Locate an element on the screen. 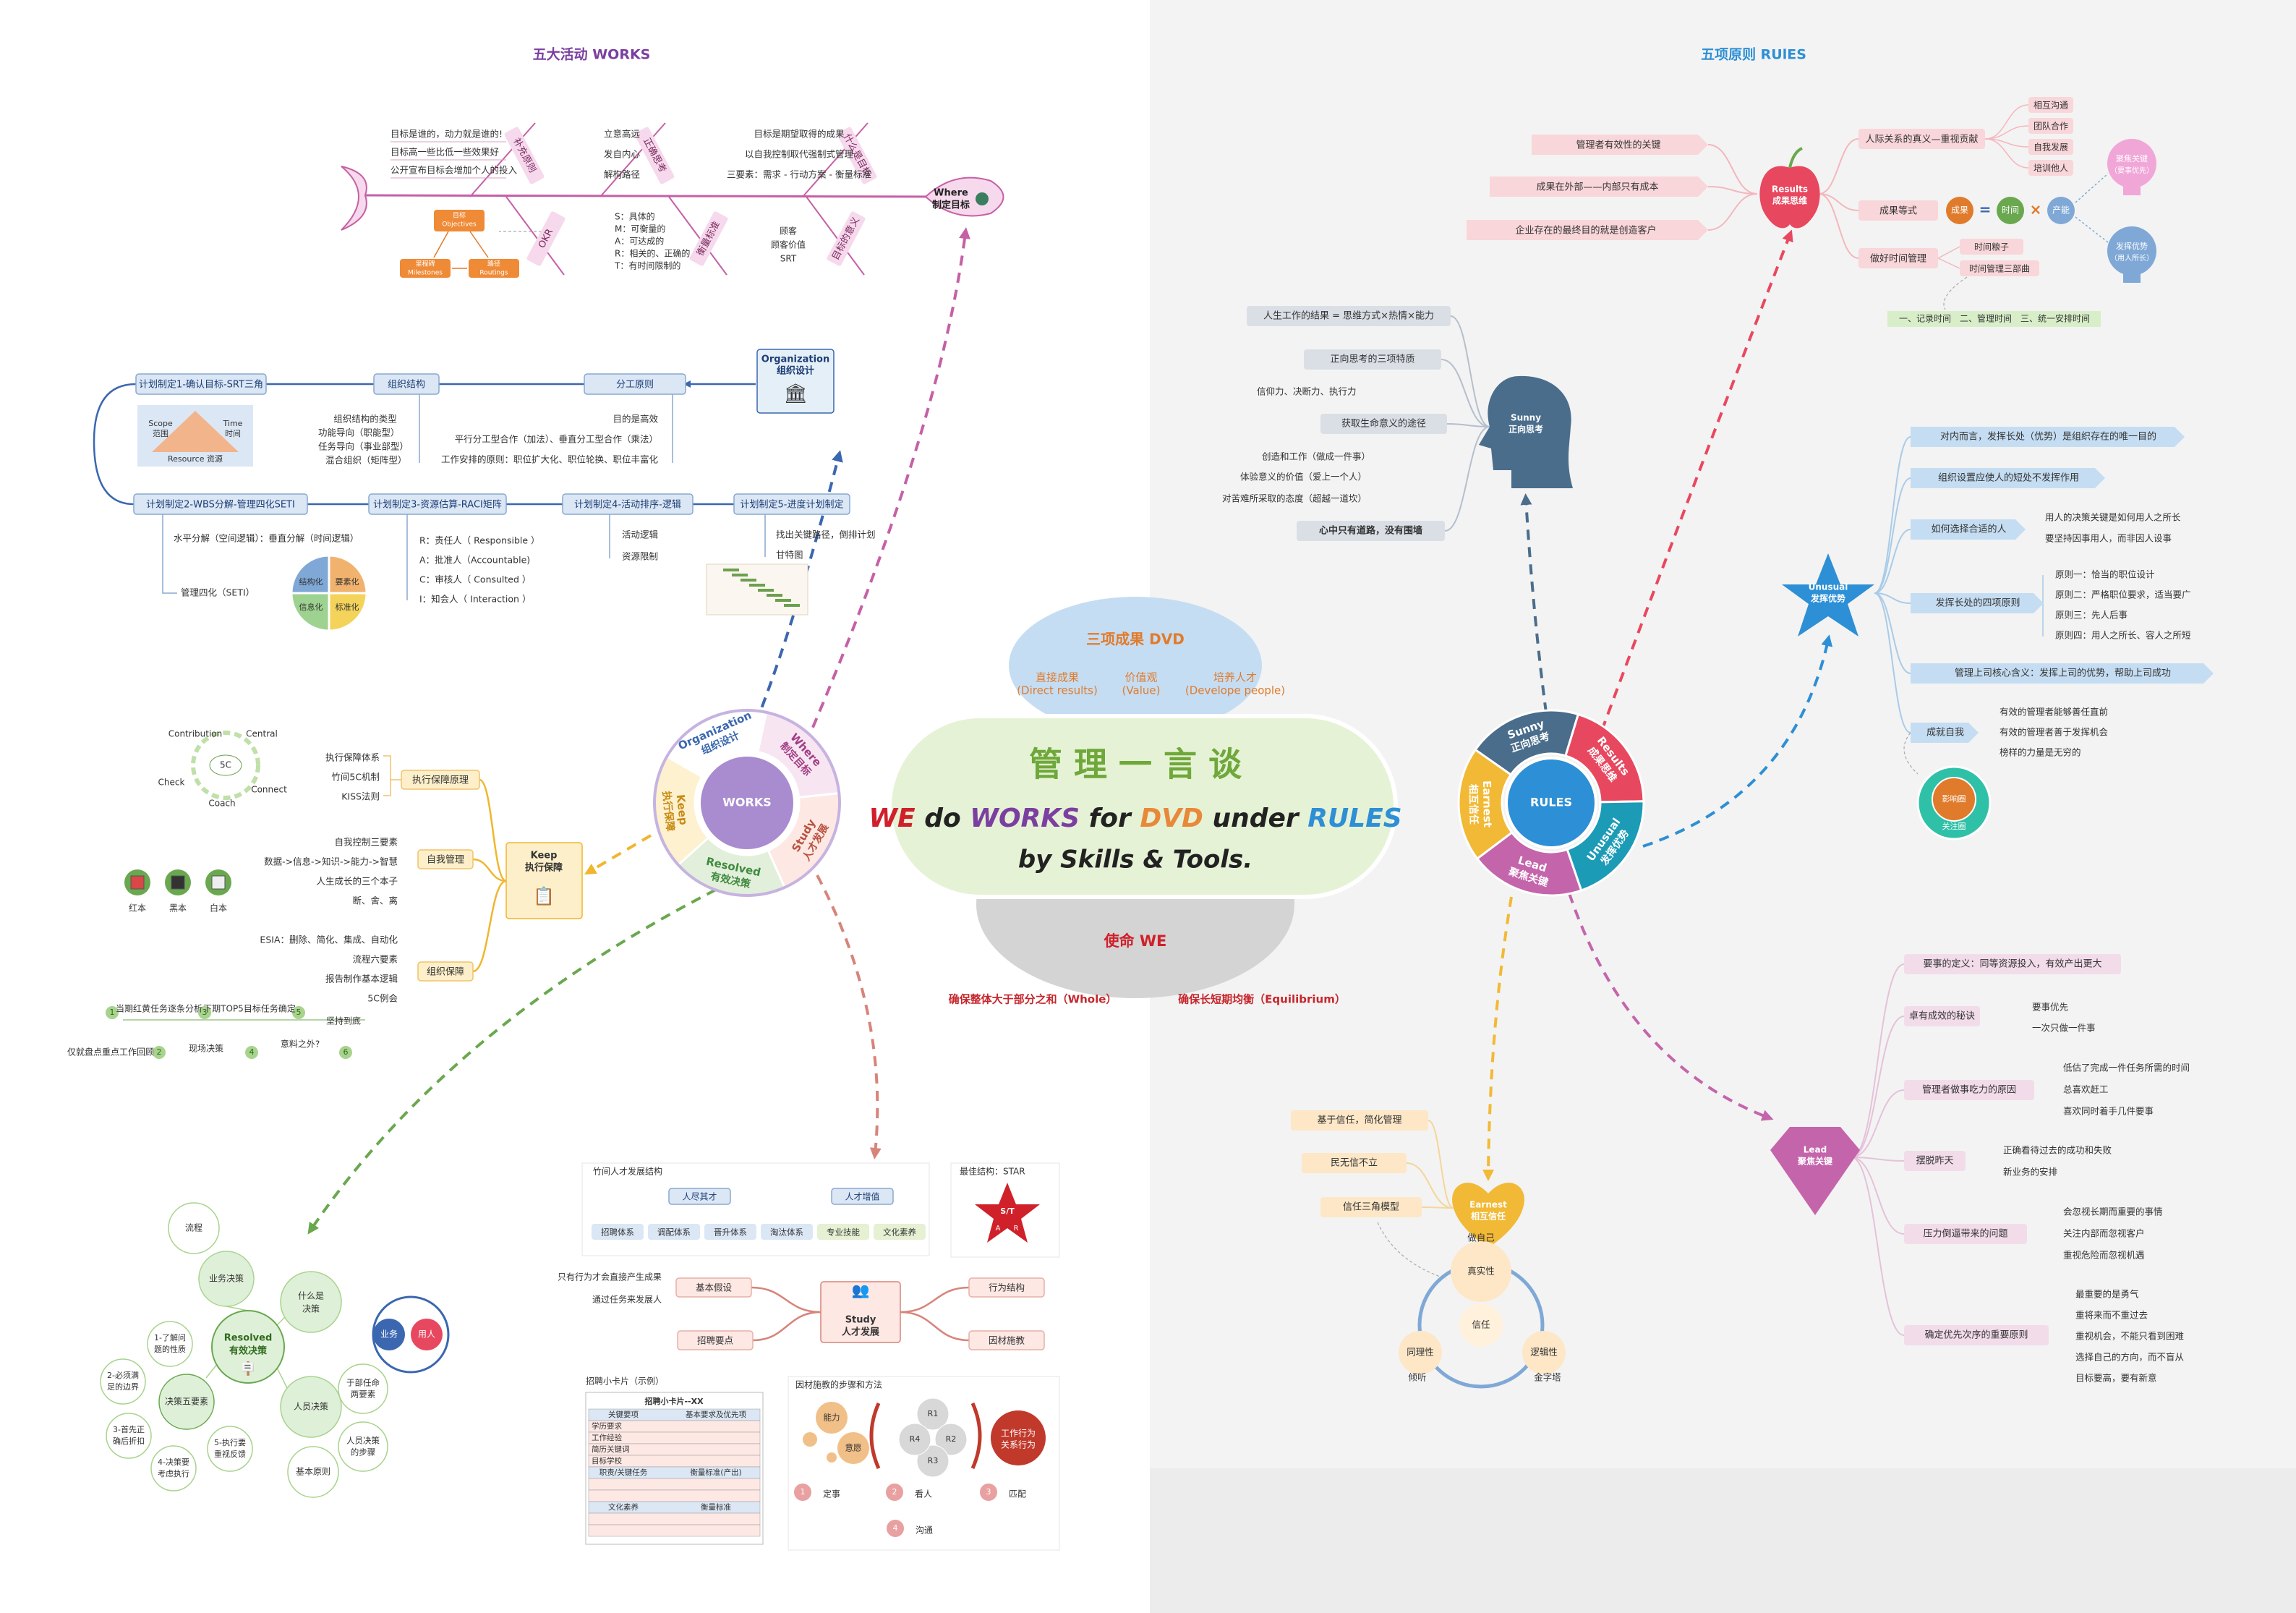 This screenshot has width=2296, height=1613. people-bubble is located at coordinates (427, 1334).